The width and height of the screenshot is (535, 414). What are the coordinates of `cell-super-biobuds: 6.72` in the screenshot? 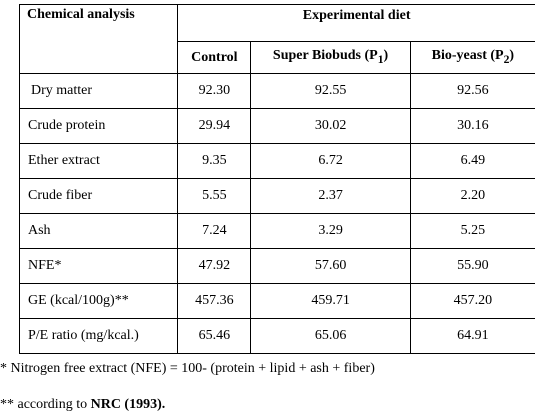 It's located at (330, 161).